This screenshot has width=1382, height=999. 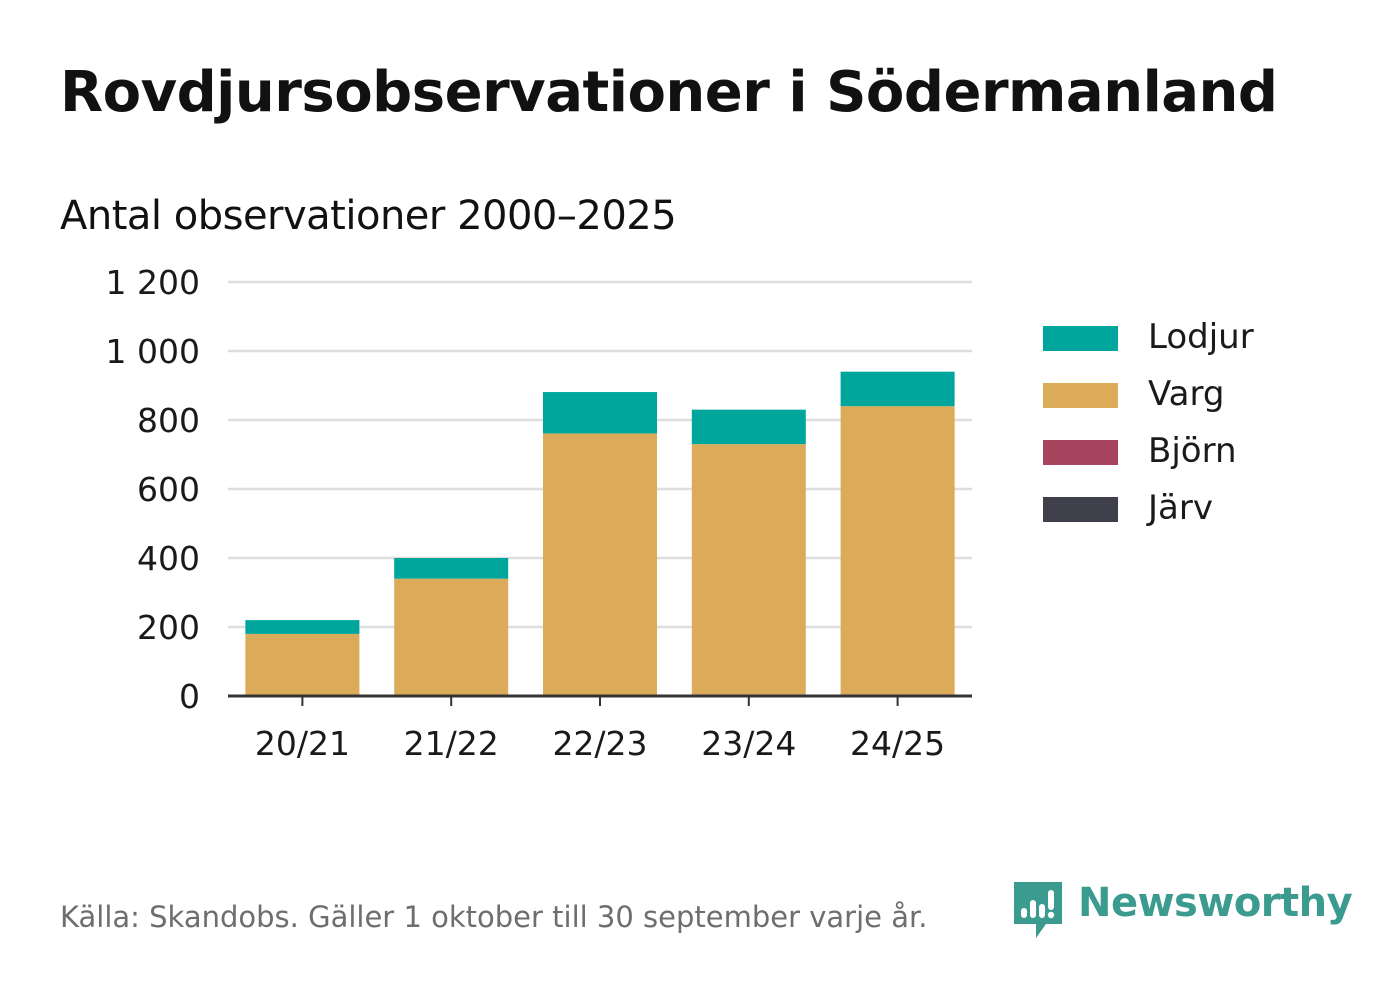 What do you see at coordinates (1186, 394) in the screenshot?
I see `legend-label-varg: Varg` at bounding box center [1186, 394].